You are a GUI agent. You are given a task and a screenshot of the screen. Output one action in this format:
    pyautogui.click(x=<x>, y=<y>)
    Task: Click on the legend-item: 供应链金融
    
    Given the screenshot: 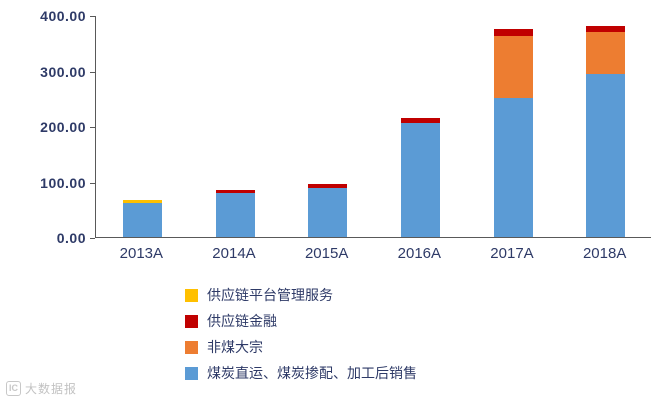 What is the action you would take?
    pyautogui.click(x=301, y=321)
    